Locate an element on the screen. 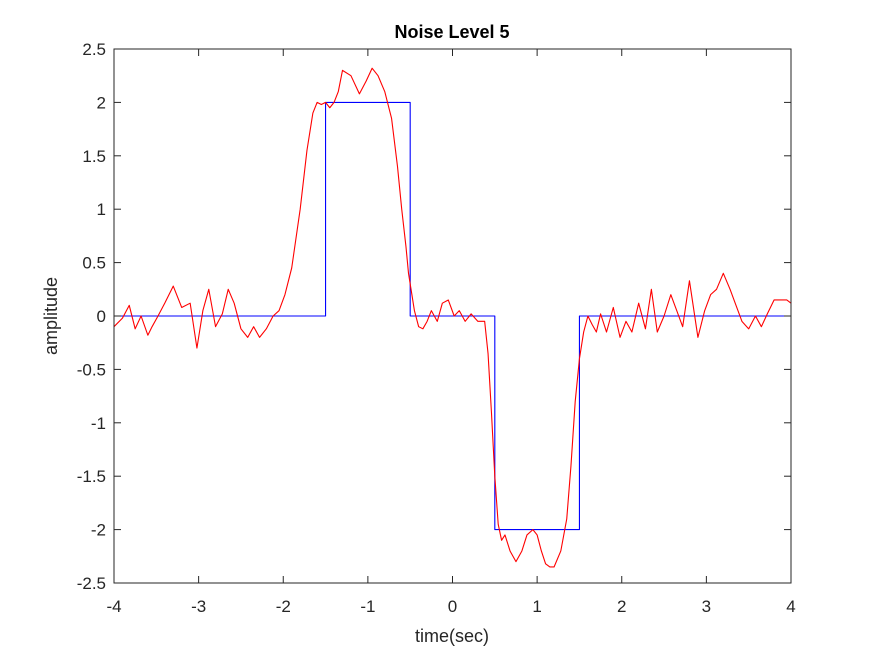  y-tick-label: 2 is located at coordinates (101, 102).